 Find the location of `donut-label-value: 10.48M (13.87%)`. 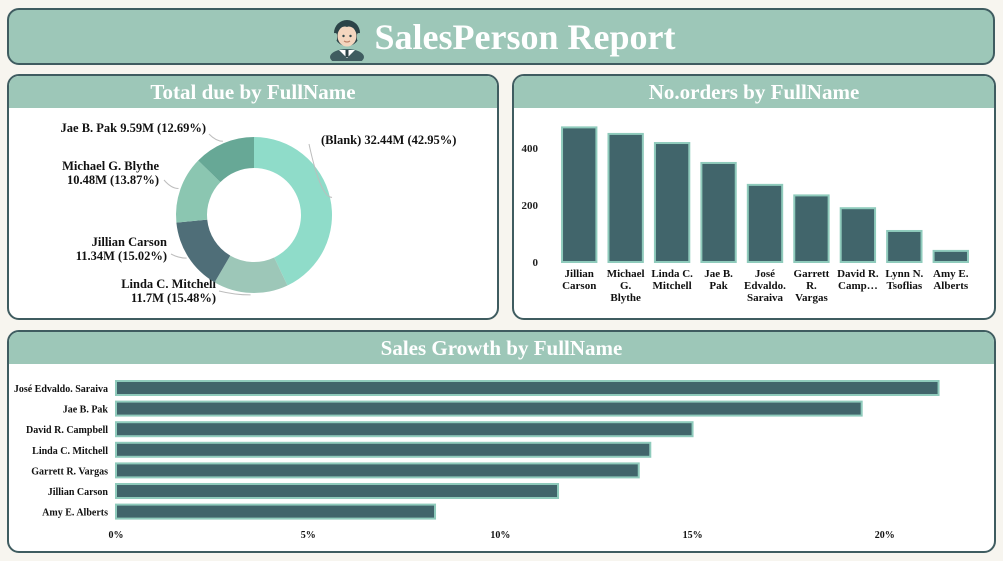

donut-label-value: 10.48M (13.87%) is located at coordinates (113, 180).